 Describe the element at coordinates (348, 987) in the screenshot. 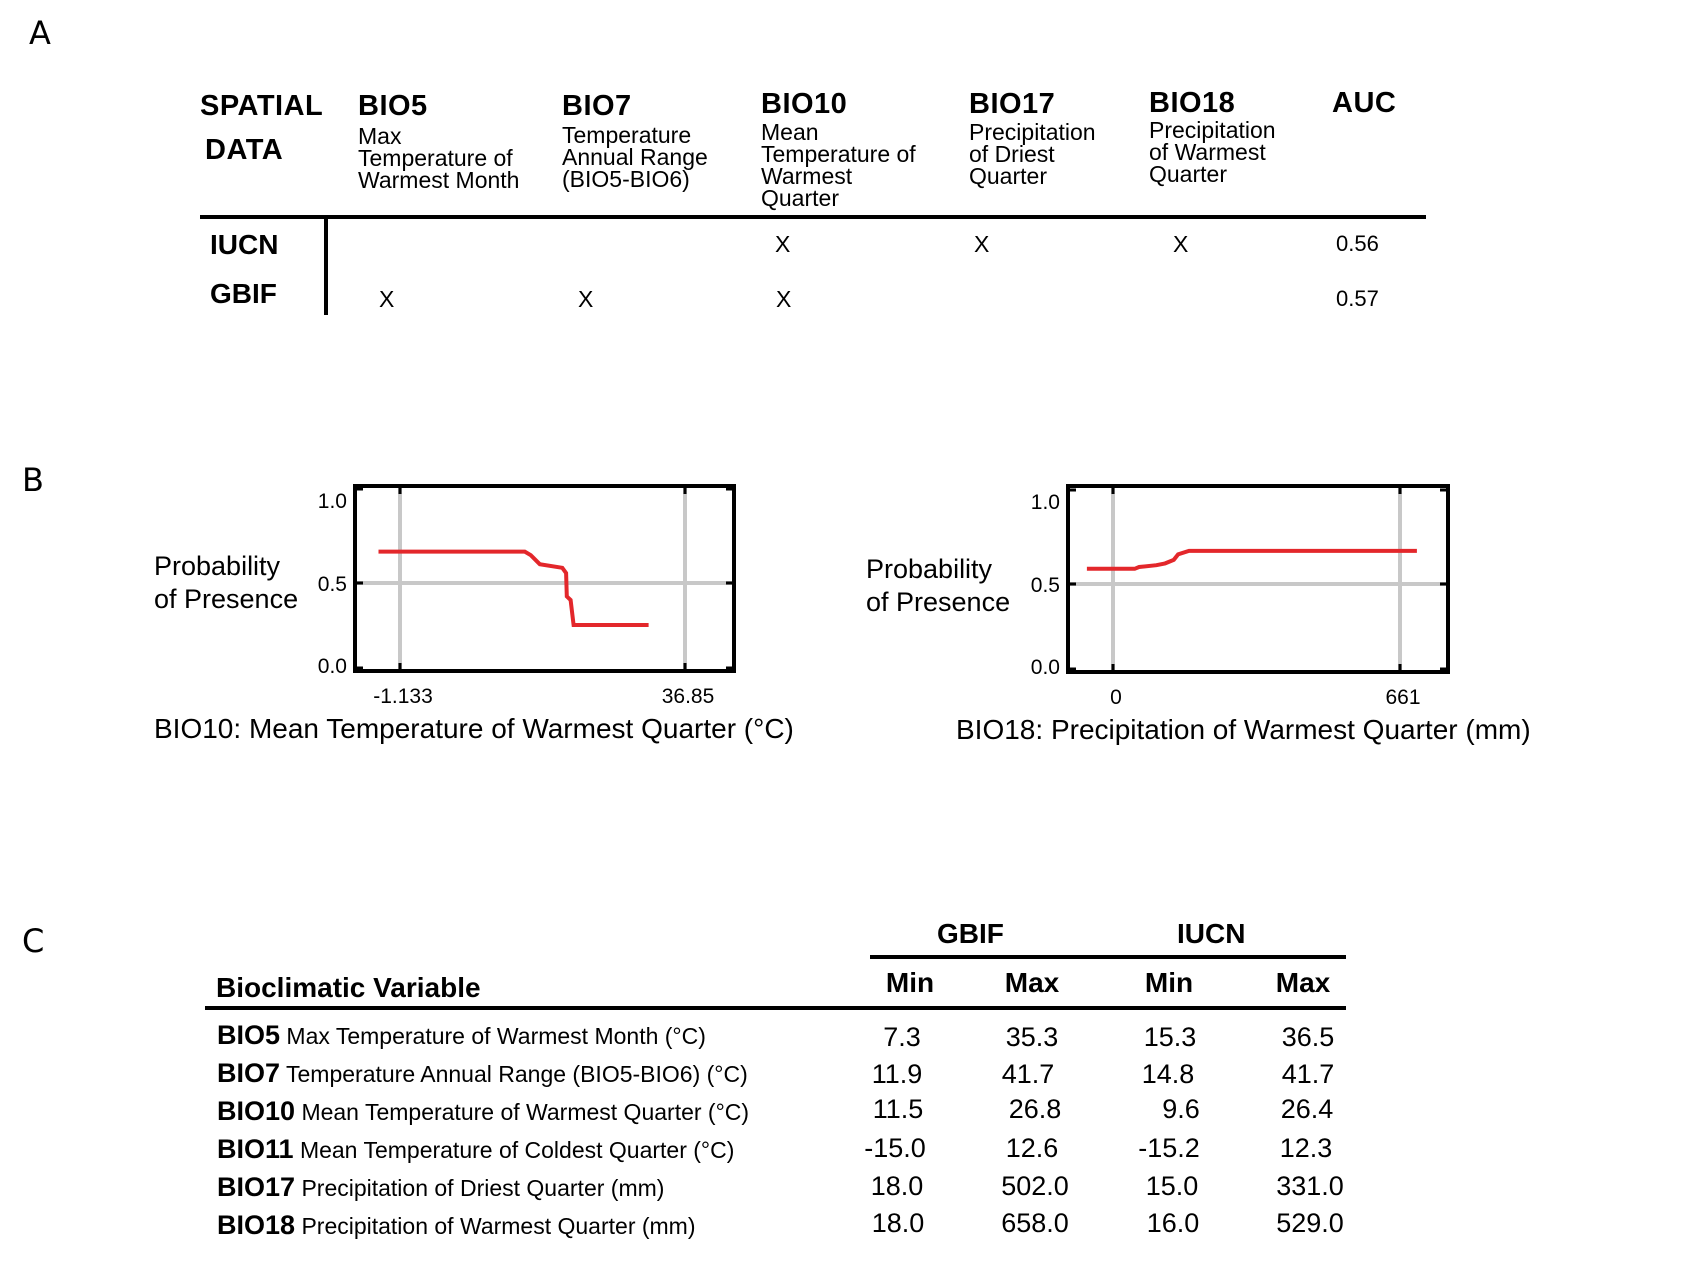

I see `var-header: Bioclimatic Variable` at that location.